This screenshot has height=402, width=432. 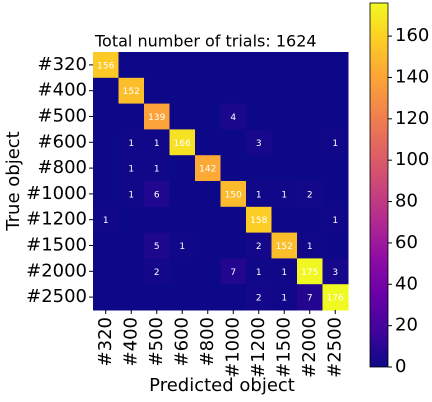 What do you see at coordinates (412, 76) in the screenshot?
I see `colorbar-tick-label: 140` at bounding box center [412, 76].